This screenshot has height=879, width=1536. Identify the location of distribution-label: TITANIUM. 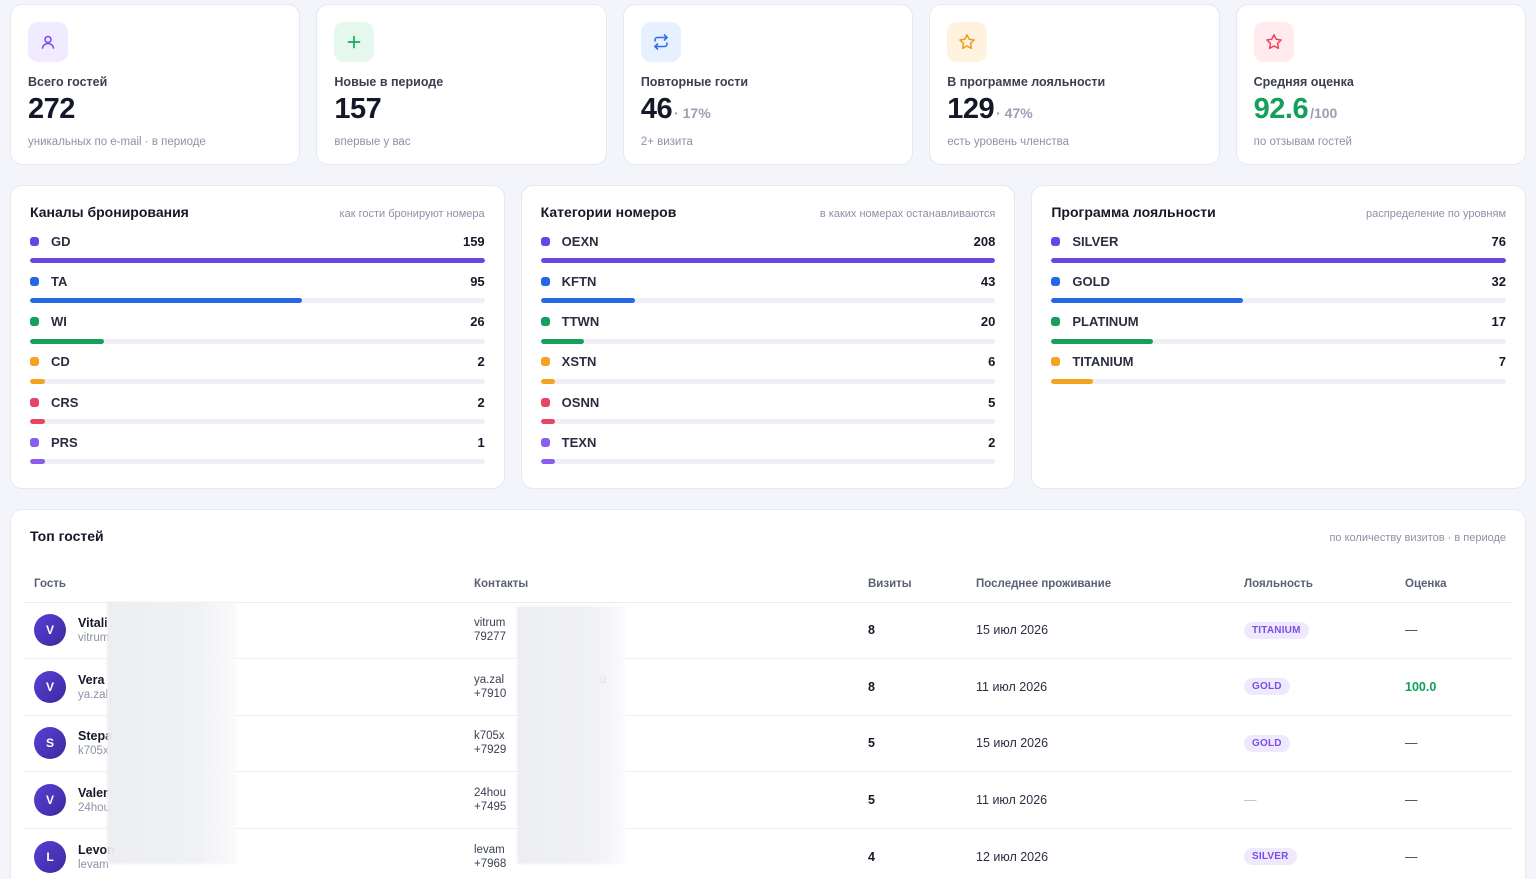
(1103, 362).